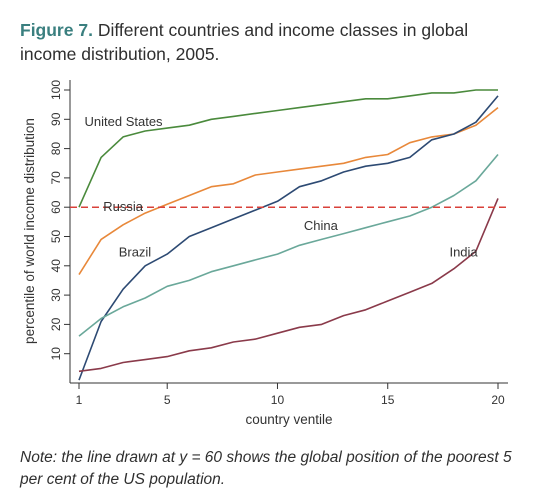 The width and height of the screenshot is (552, 497). What do you see at coordinates (56, 90) in the screenshot?
I see `y-tick-label-100: 100` at bounding box center [56, 90].